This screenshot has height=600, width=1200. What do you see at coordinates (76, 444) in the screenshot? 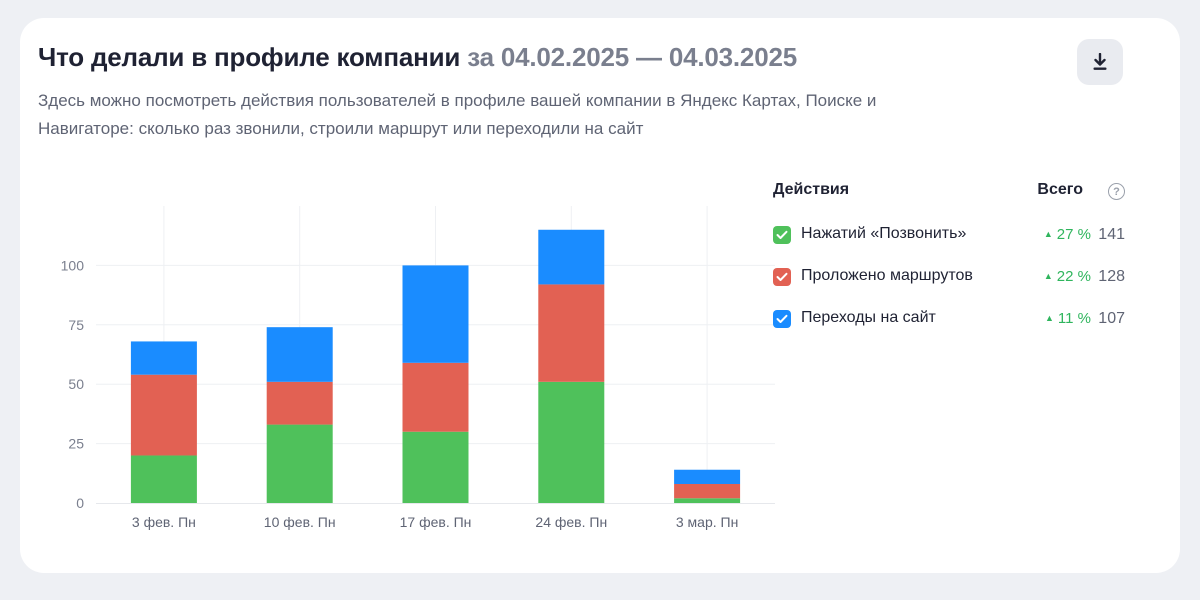
I see `y-tick-label: 25` at bounding box center [76, 444].